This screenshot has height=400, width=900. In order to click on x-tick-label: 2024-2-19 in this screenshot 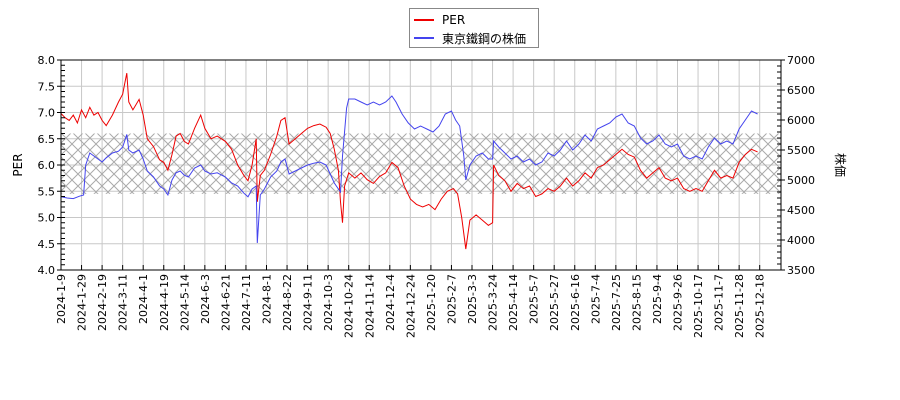, I will do `click(102, 302)`.